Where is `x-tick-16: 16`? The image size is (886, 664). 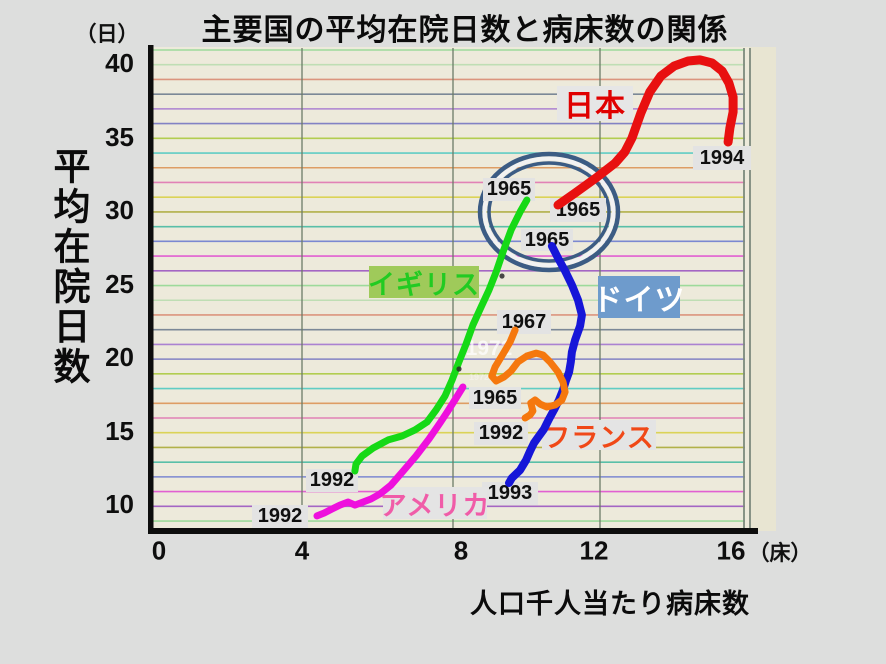
x-tick-16: 16 is located at coordinates (731, 550).